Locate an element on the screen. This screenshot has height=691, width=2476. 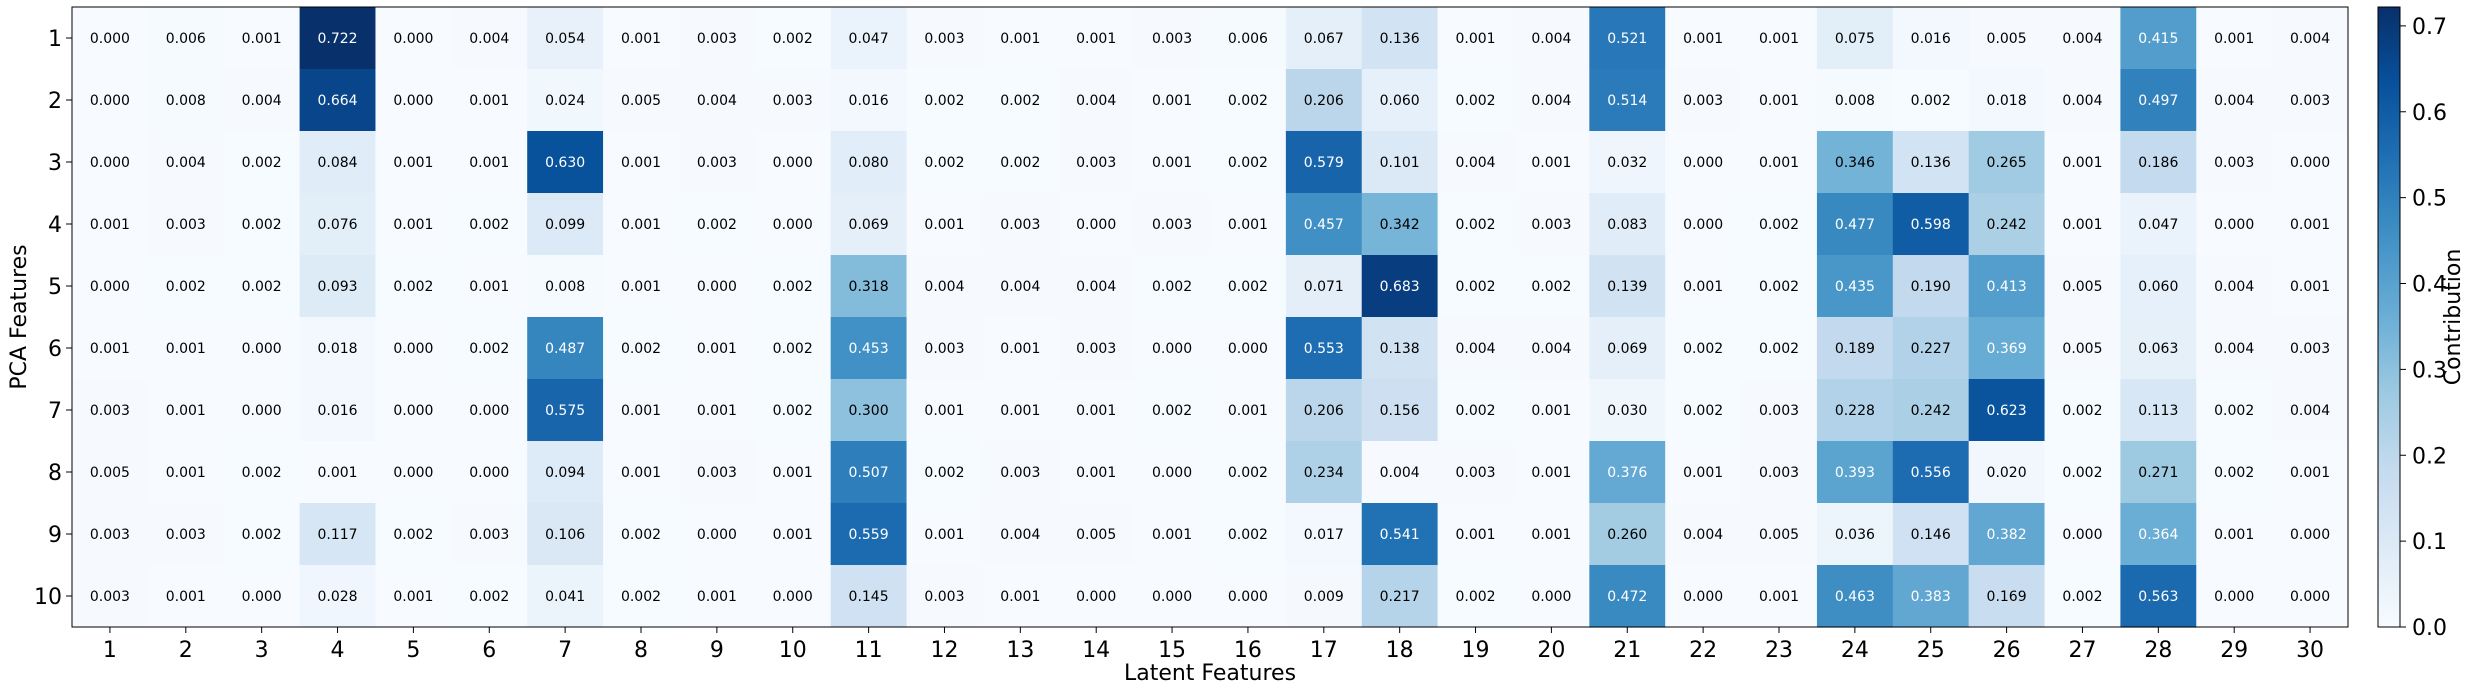
heatmap-cell-value: 0.084 is located at coordinates (337, 163).